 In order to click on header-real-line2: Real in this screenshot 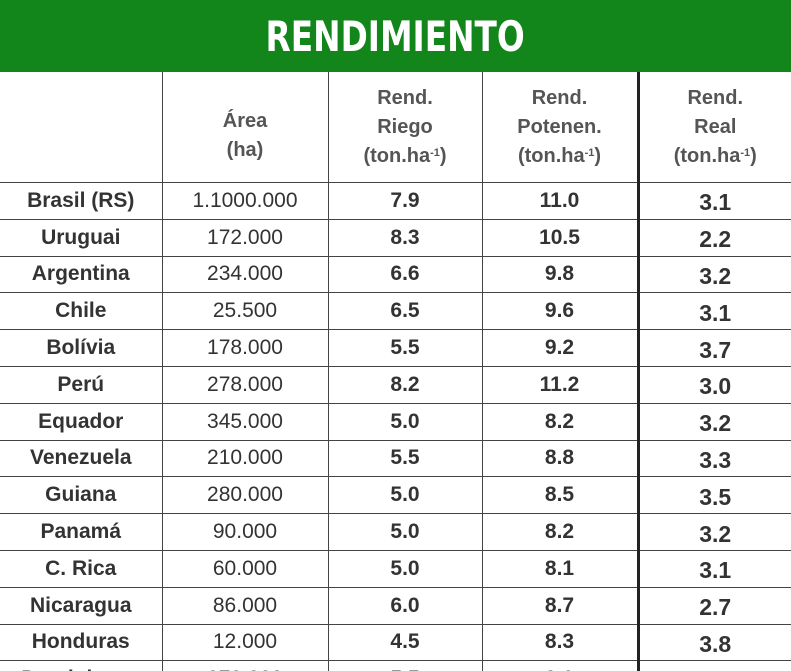, I will do `click(715, 126)`.